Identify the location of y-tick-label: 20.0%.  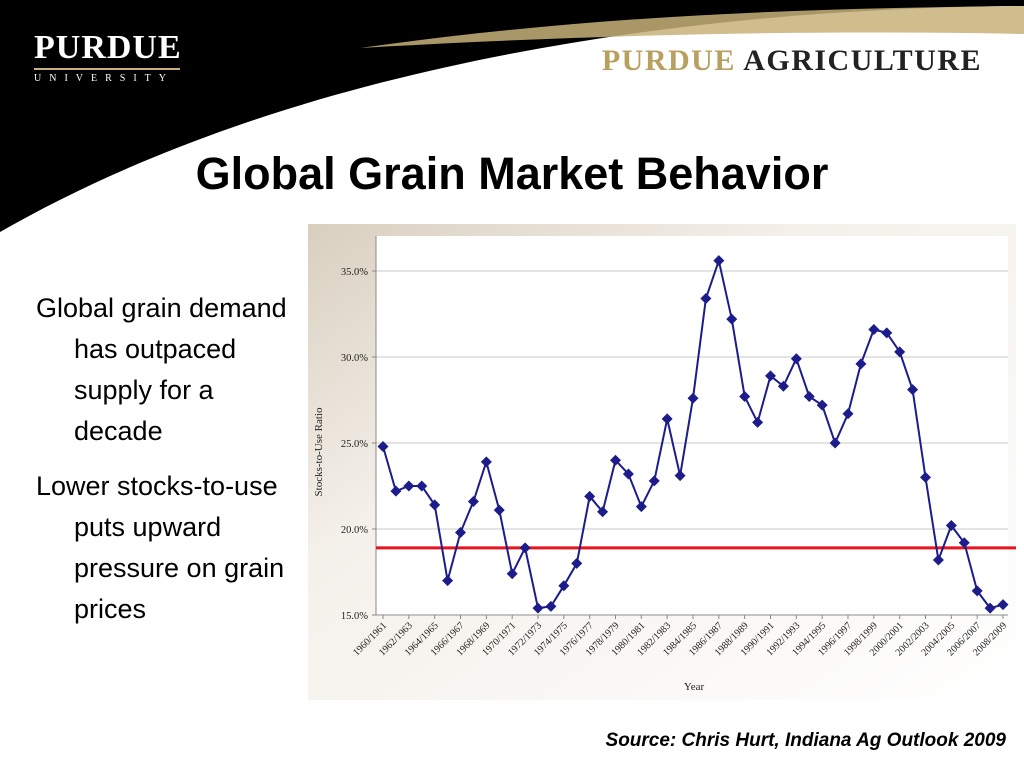
(354, 530).